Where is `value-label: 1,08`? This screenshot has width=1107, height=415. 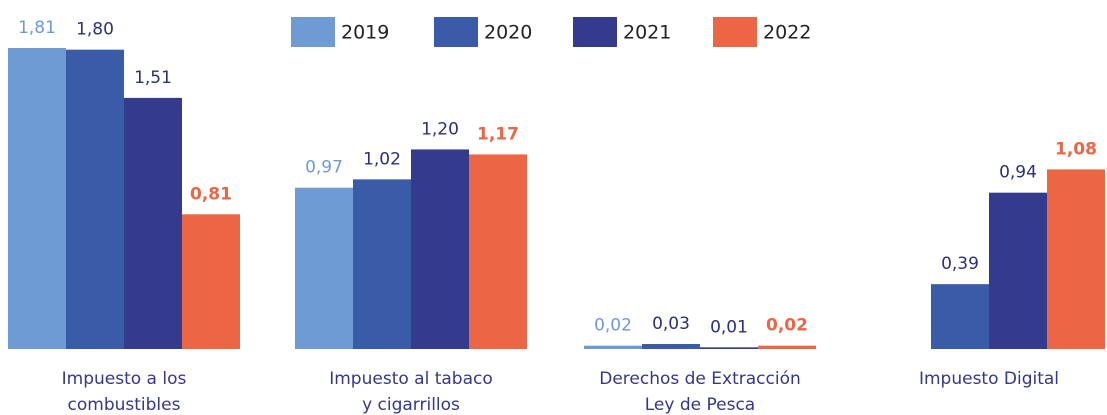
value-label: 1,08 is located at coordinates (1076, 149).